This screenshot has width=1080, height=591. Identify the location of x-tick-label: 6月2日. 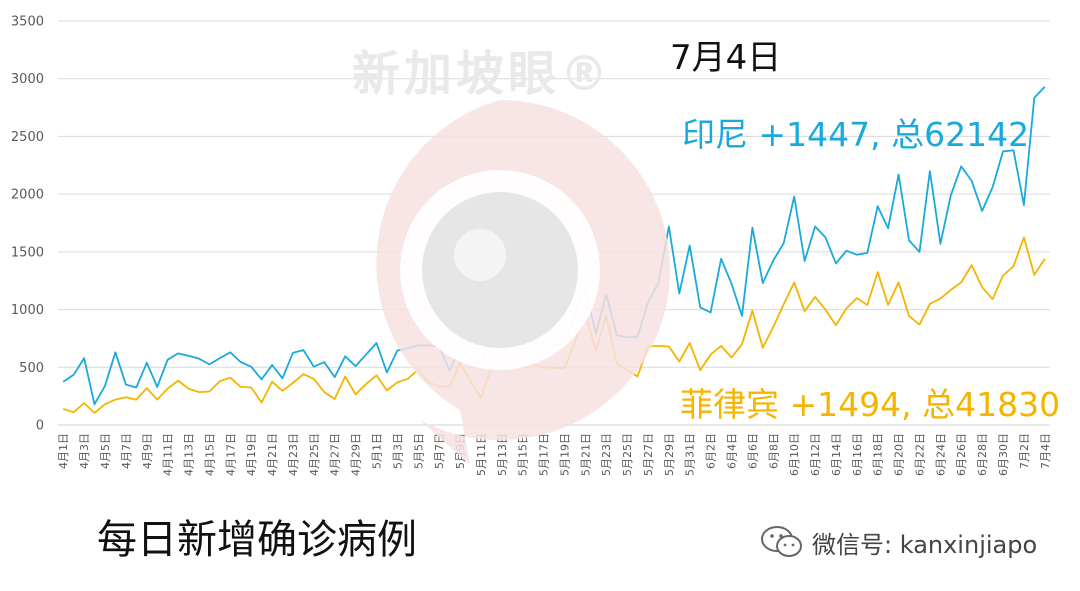
(711, 451).